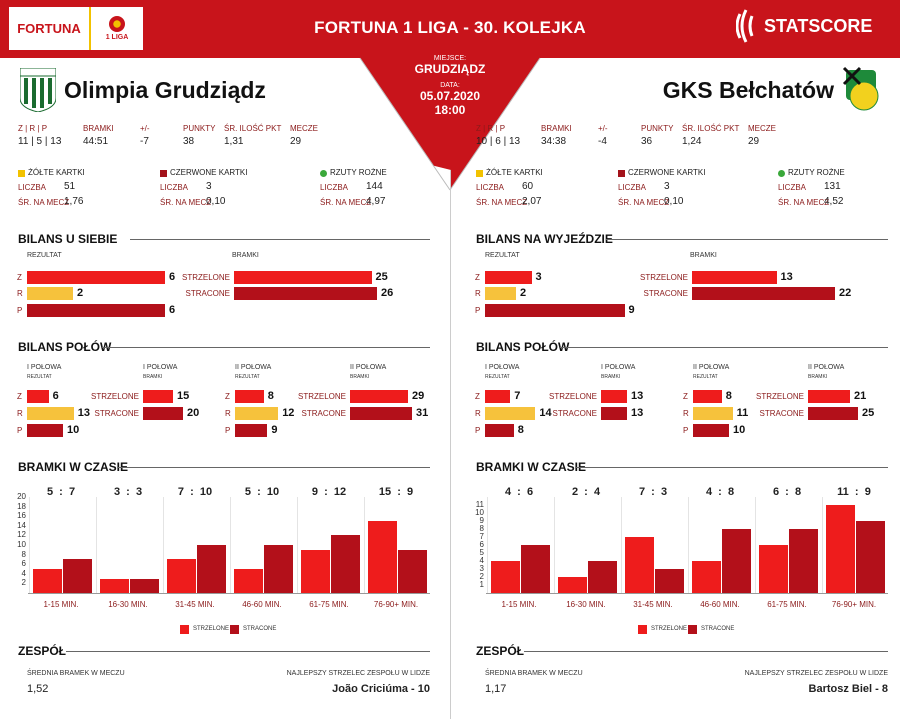 The image size is (900, 719). I want to click on fortuna-logo: FORTUNA 1 LIGA, so click(76, 28).